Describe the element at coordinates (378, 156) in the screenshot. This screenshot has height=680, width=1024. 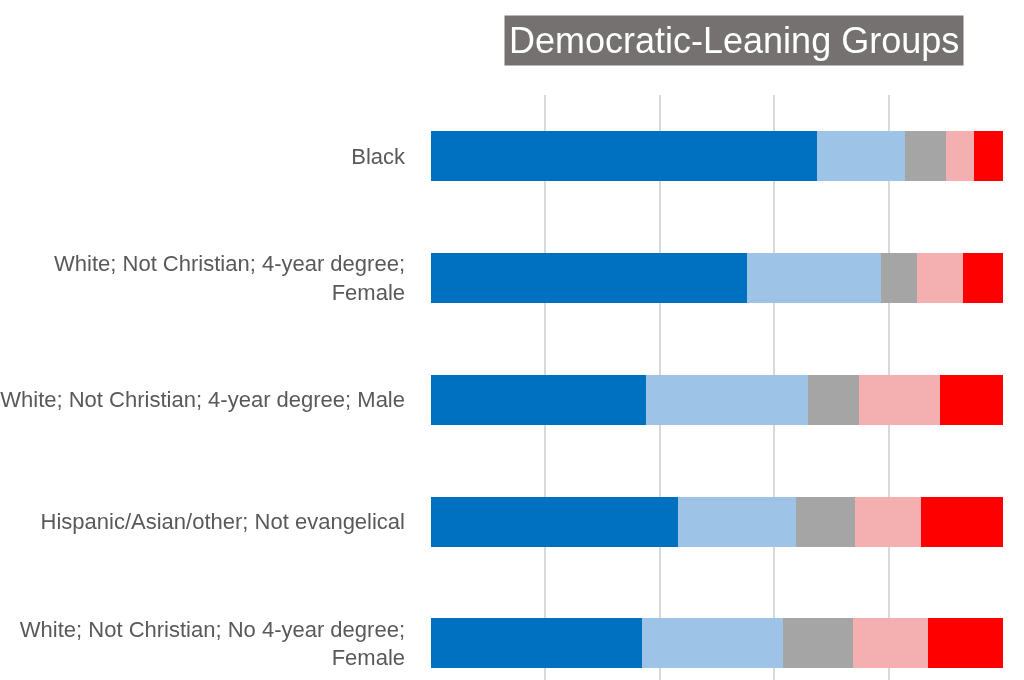
I see `y-tick-label: Black` at that location.